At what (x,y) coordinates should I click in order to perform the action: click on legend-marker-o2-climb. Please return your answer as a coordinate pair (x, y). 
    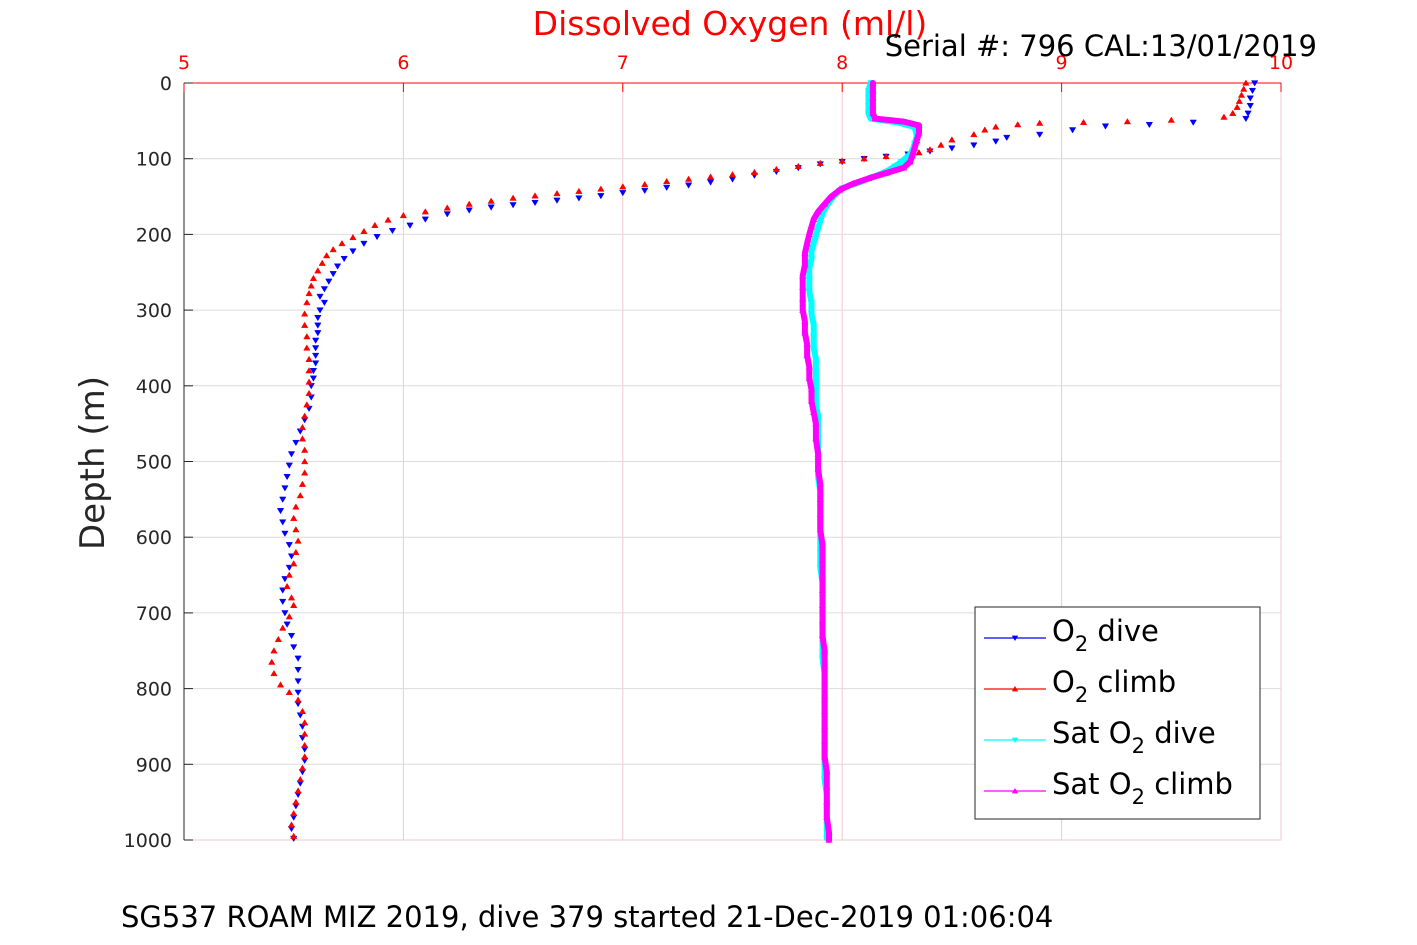
    Looking at the image, I should click on (1015, 688).